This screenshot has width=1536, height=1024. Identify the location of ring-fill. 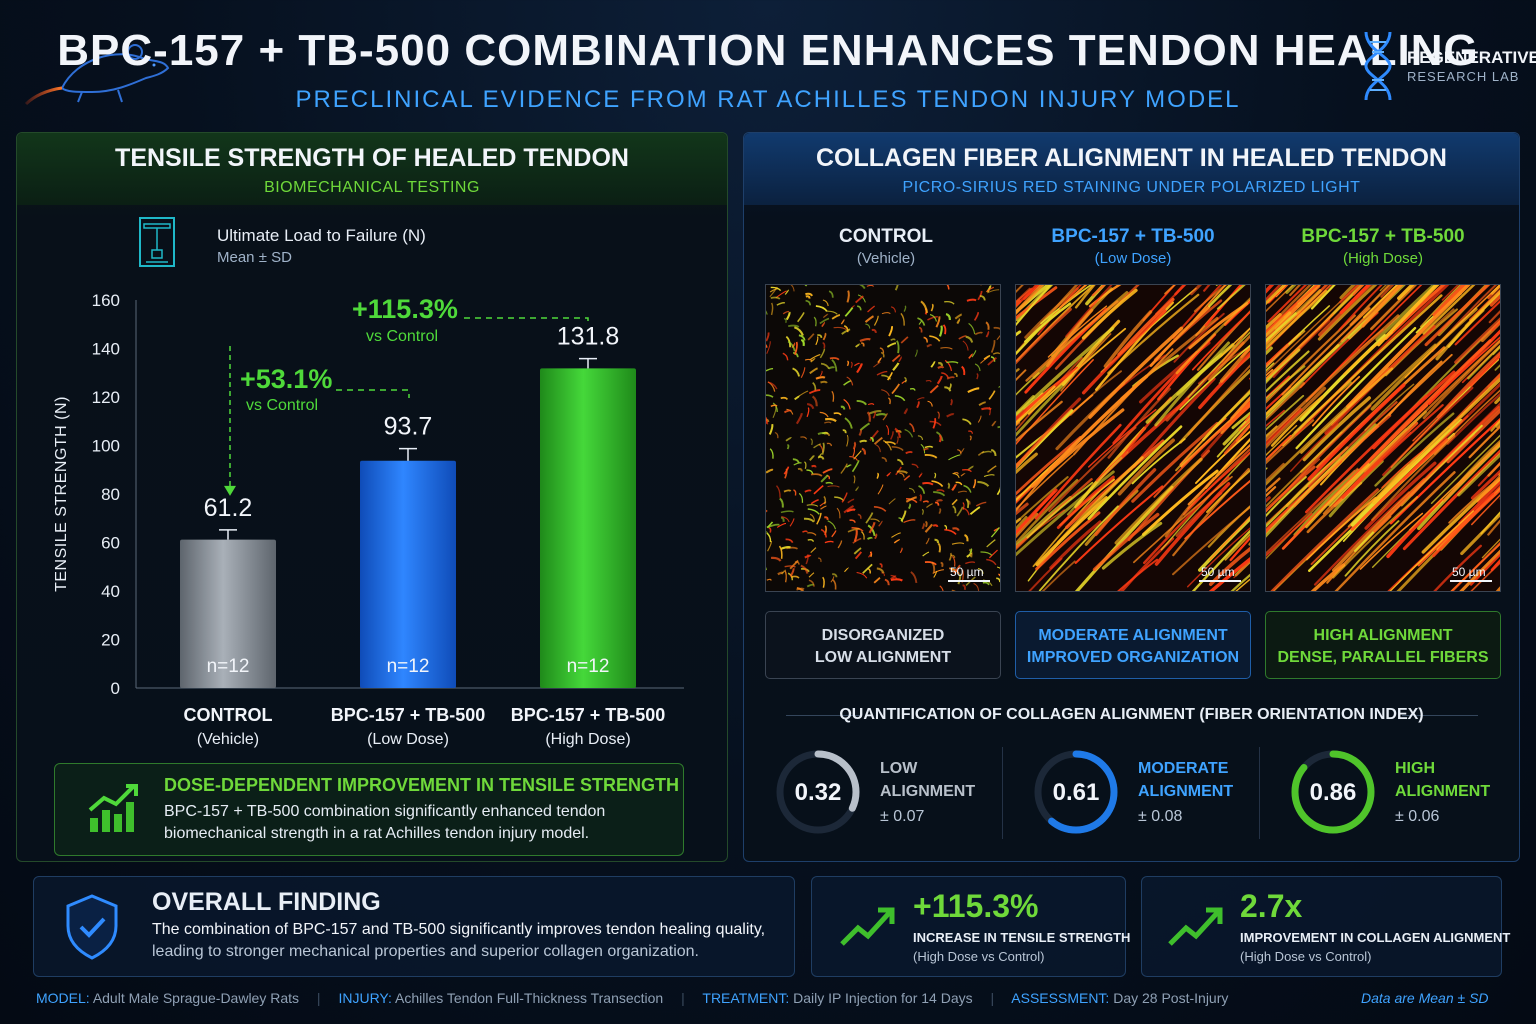
(1076, 792).